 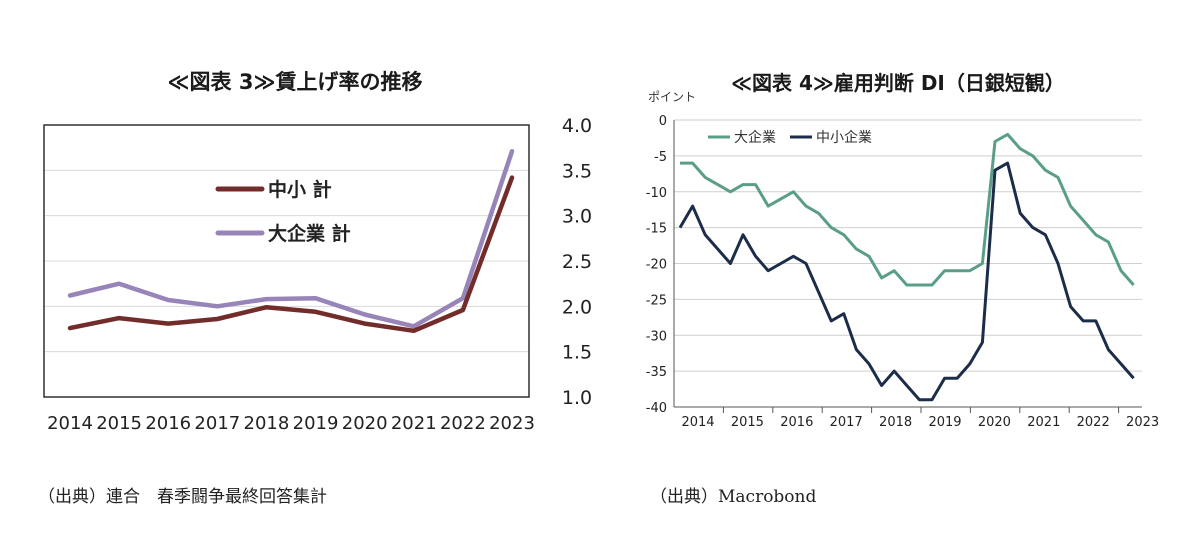 What do you see at coordinates (577, 353) in the screenshot?
I see `y-tick-label: 1.5` at bounding box center [577, 353].